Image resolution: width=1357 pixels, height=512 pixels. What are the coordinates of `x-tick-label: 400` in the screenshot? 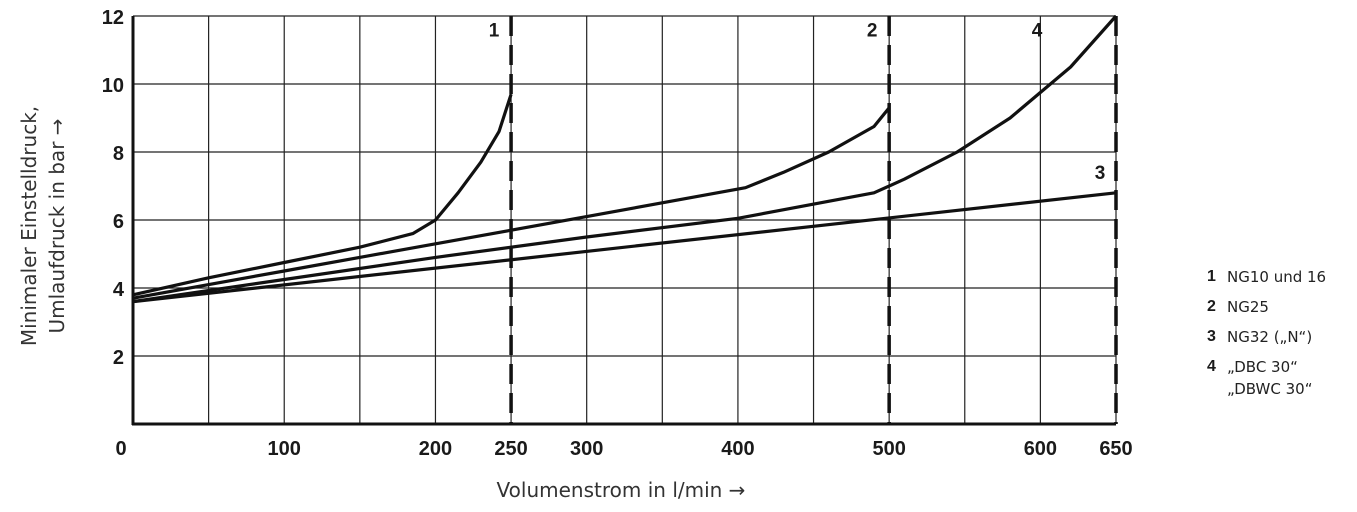 It's located at (737, 449).